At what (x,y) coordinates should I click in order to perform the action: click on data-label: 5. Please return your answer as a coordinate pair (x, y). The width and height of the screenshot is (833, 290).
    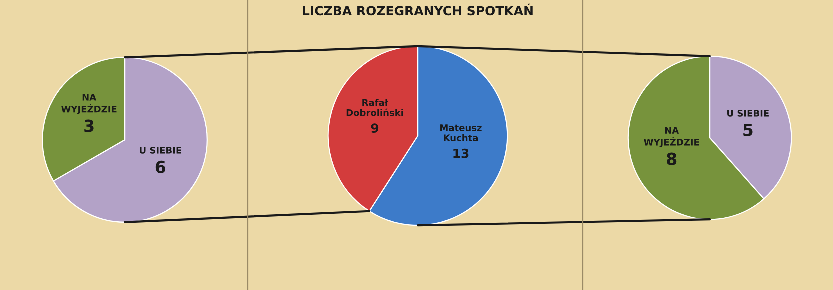
    Looking at the image, I should click on (748, 130).